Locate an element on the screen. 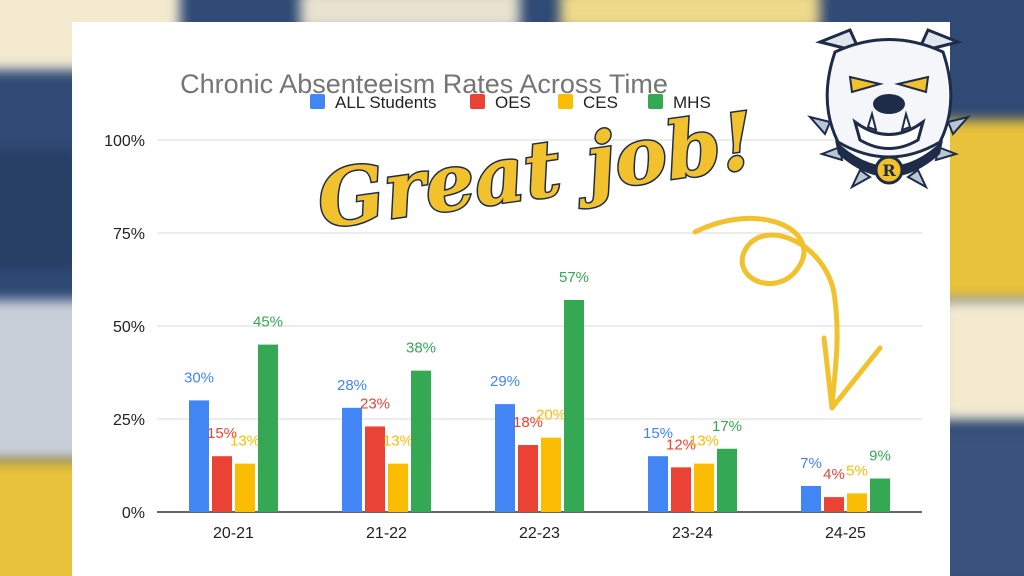  x-tick-label: 23-24 is located at coordinates (692, 533).